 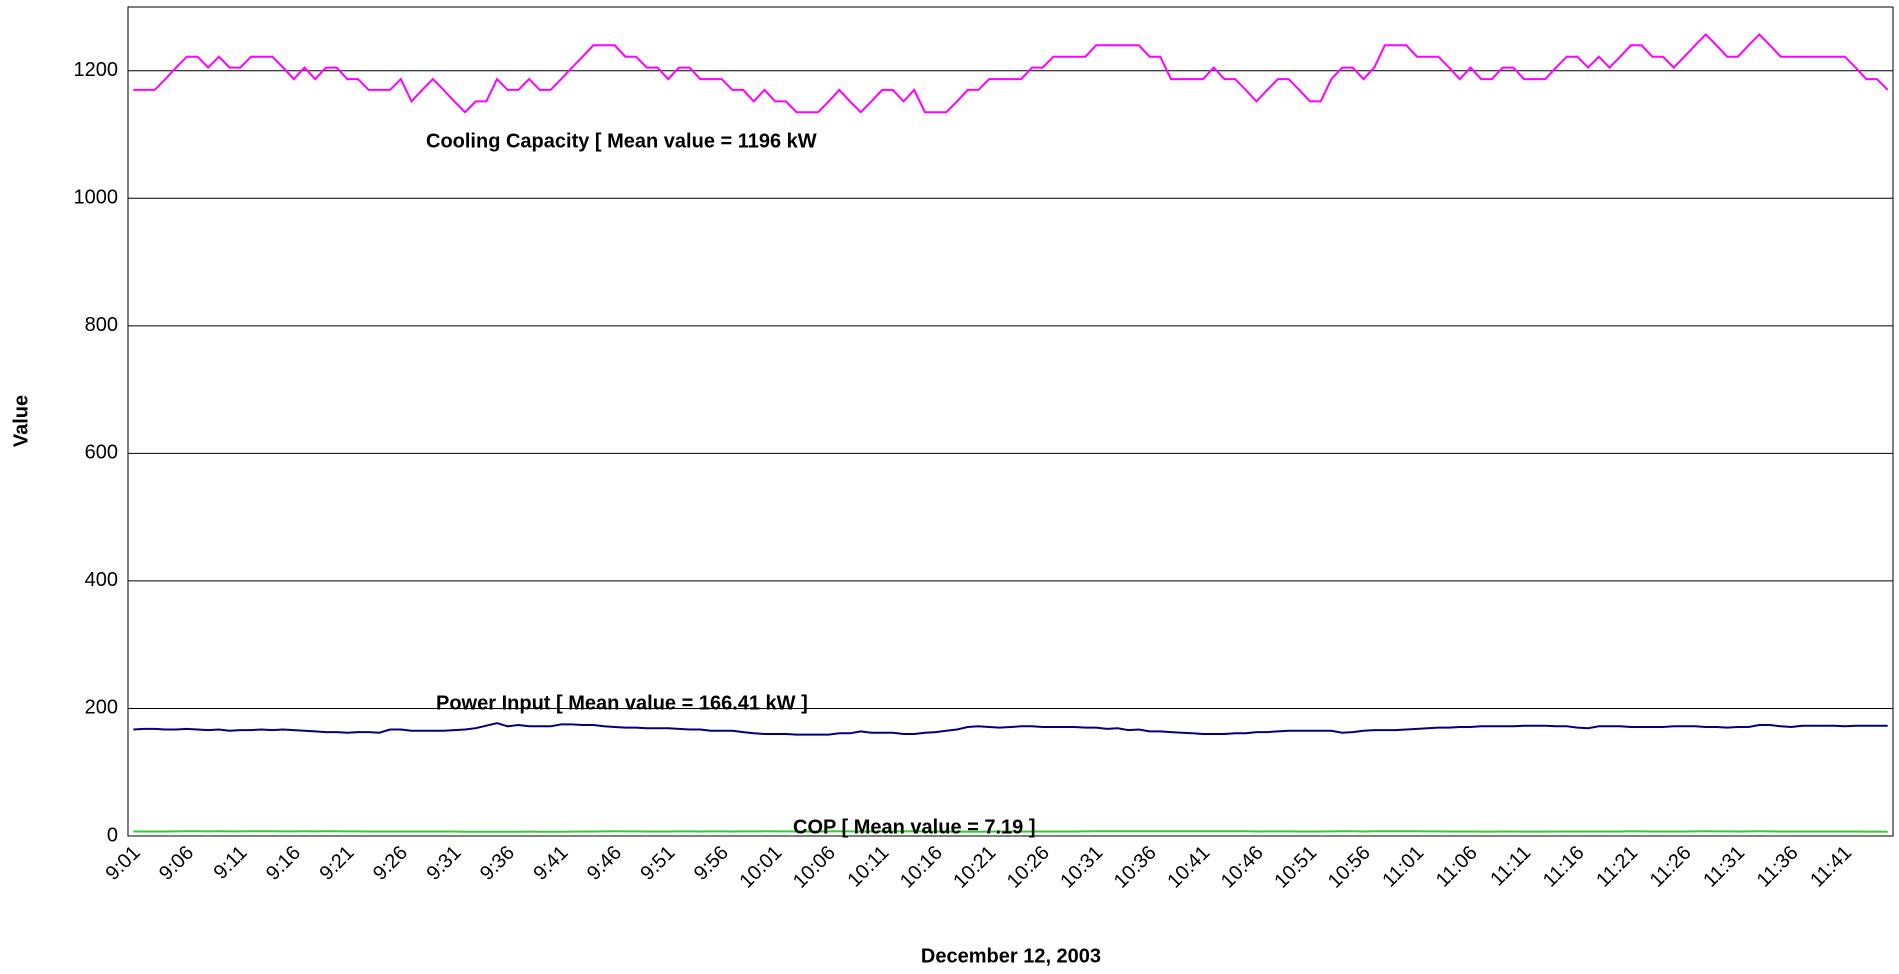 I want to click on x-tick-label: 11:36, so click(x=1778, y=867).